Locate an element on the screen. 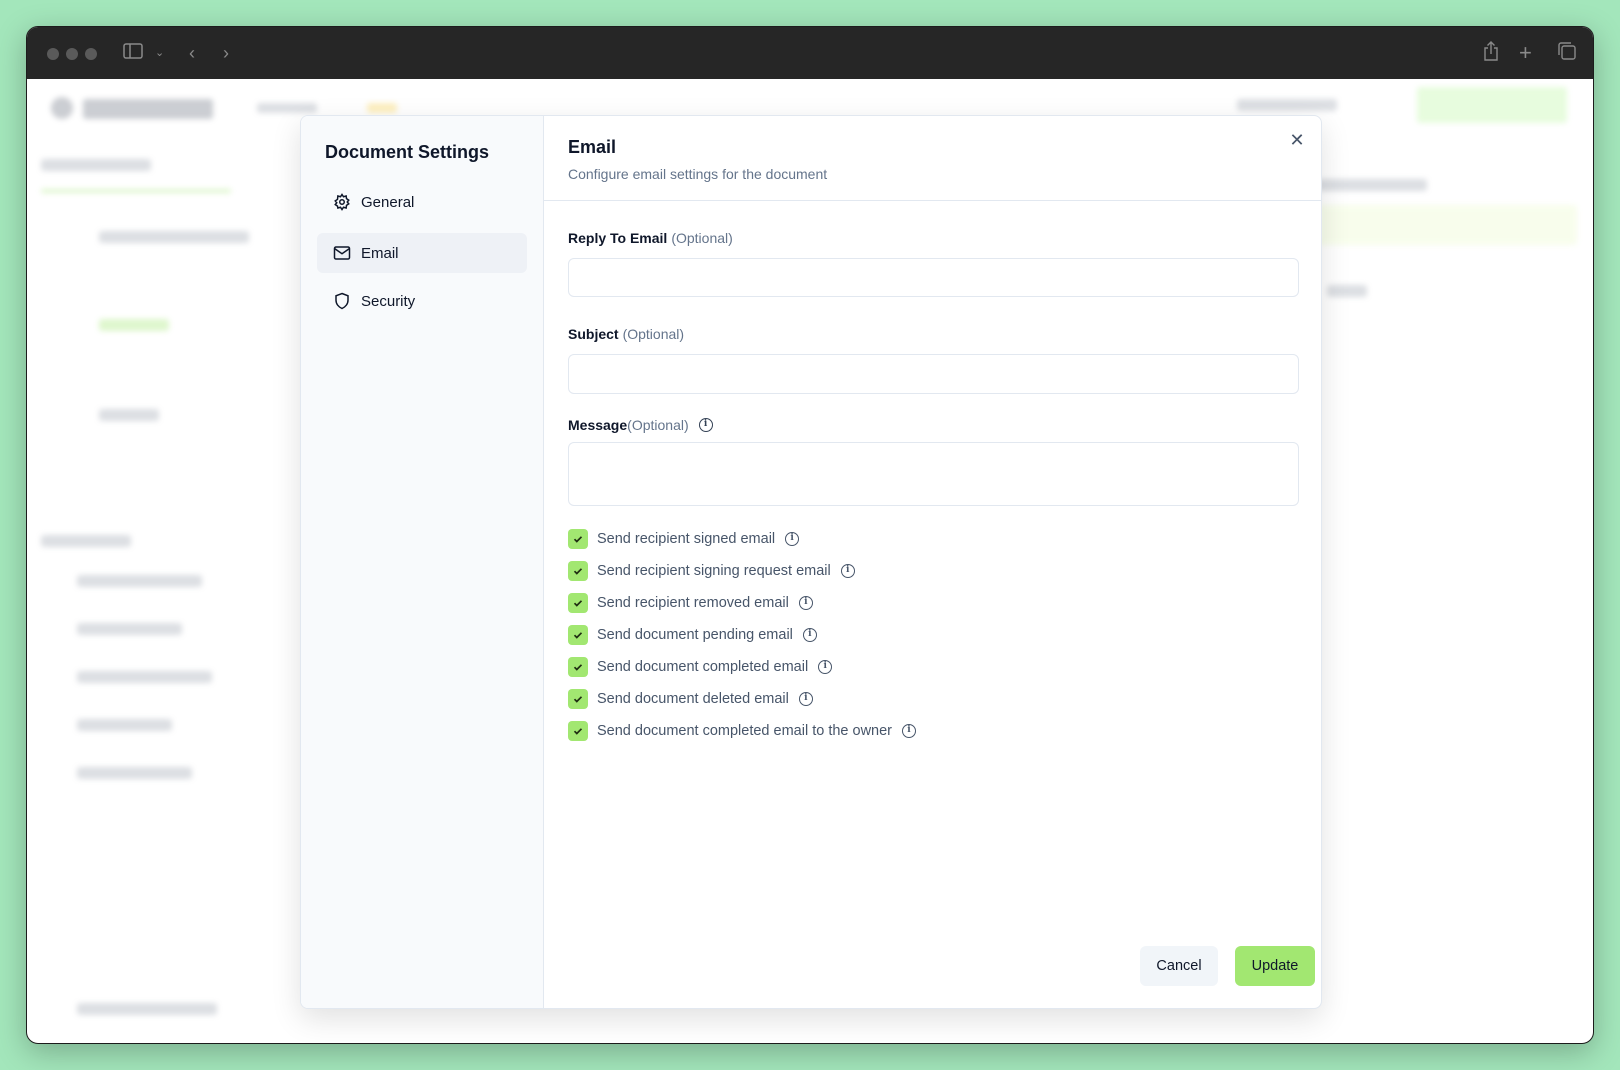 This screenshot has width=1620, height=1070. back-icon: ‹ is located at coordinates (192, 53).